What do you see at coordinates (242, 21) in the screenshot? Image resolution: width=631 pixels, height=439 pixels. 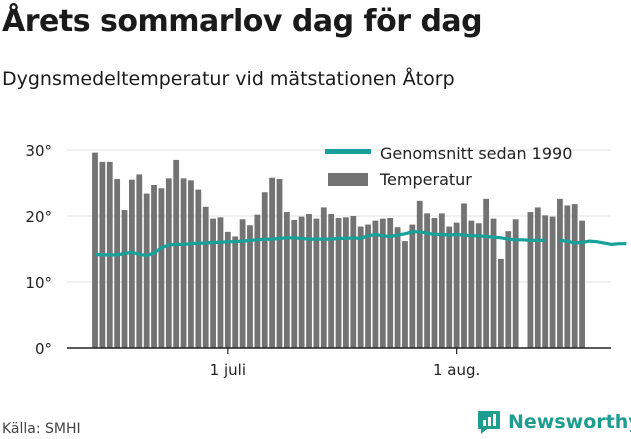 I see `chart-title: Årets sommarlov dag för dag` at bounding box center [242, 21].